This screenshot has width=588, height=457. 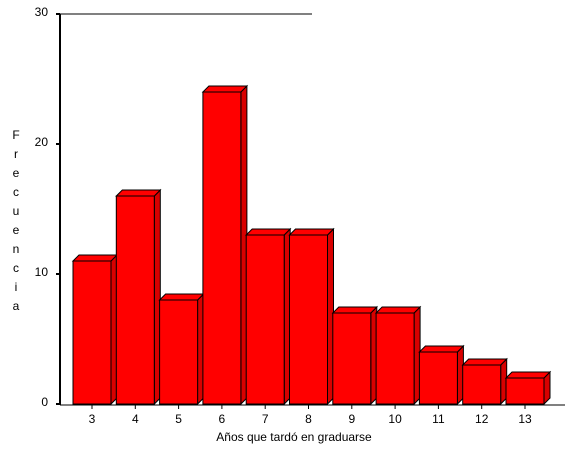 What do you see at coordinates (135, 419) in the screenshot?
I see `x-tick-label: 4` at bounding box center [135, 419].